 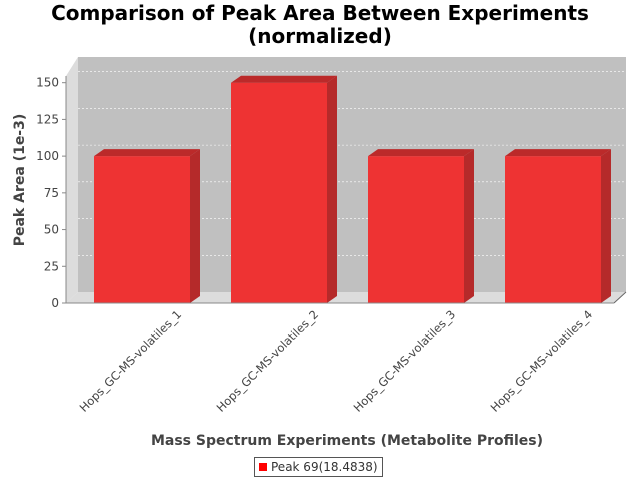 I want to click on legend-label: Peak 69(18.4838), so click(x=324, y=467).